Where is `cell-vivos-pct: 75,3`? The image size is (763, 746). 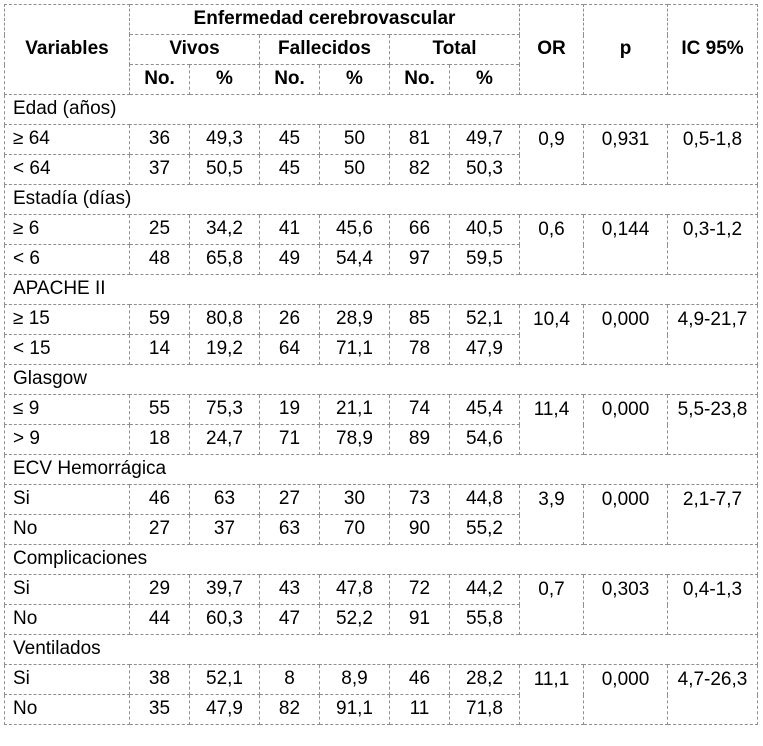
cell-vivos-pct: 75,3 is located at coordinates (224, 409).